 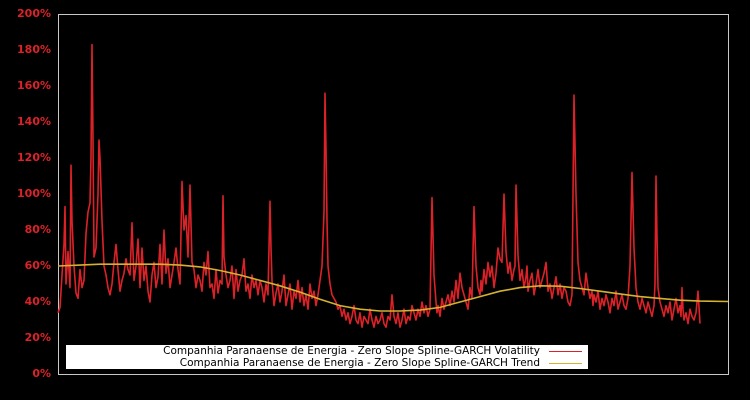 I want to click on y-tick-label: 40%, so click(x=37, y=301).